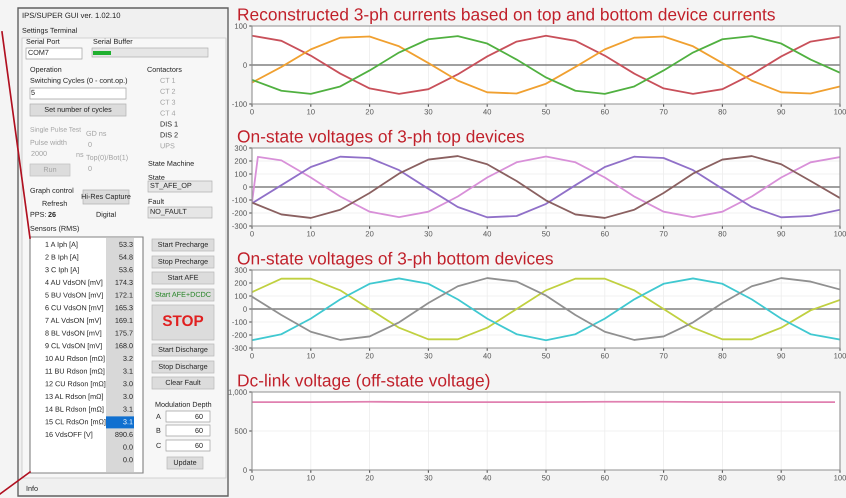 The width and height of the screenshot is (846, 498). Describe the element at coordinates (183, 320) in the screenshot. I see `text: STOP` at that location.